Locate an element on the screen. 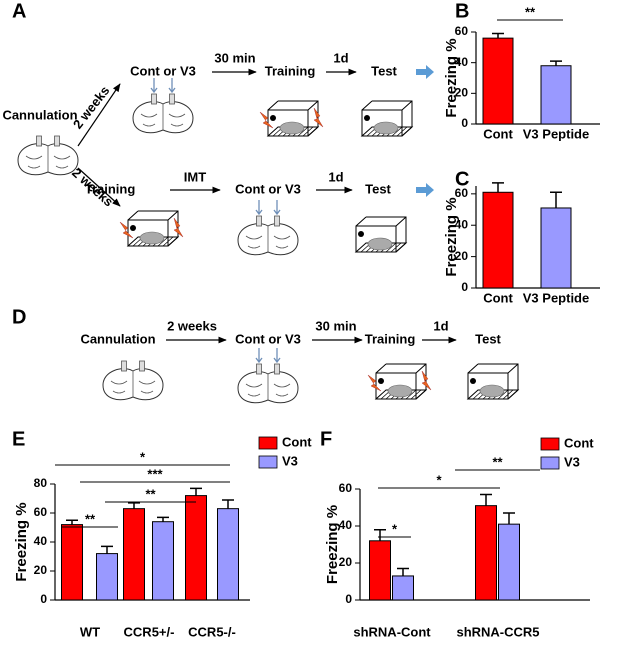 The height and width of the screenshot is (666, 617). label: 1d is located at coordinates (335, 176).